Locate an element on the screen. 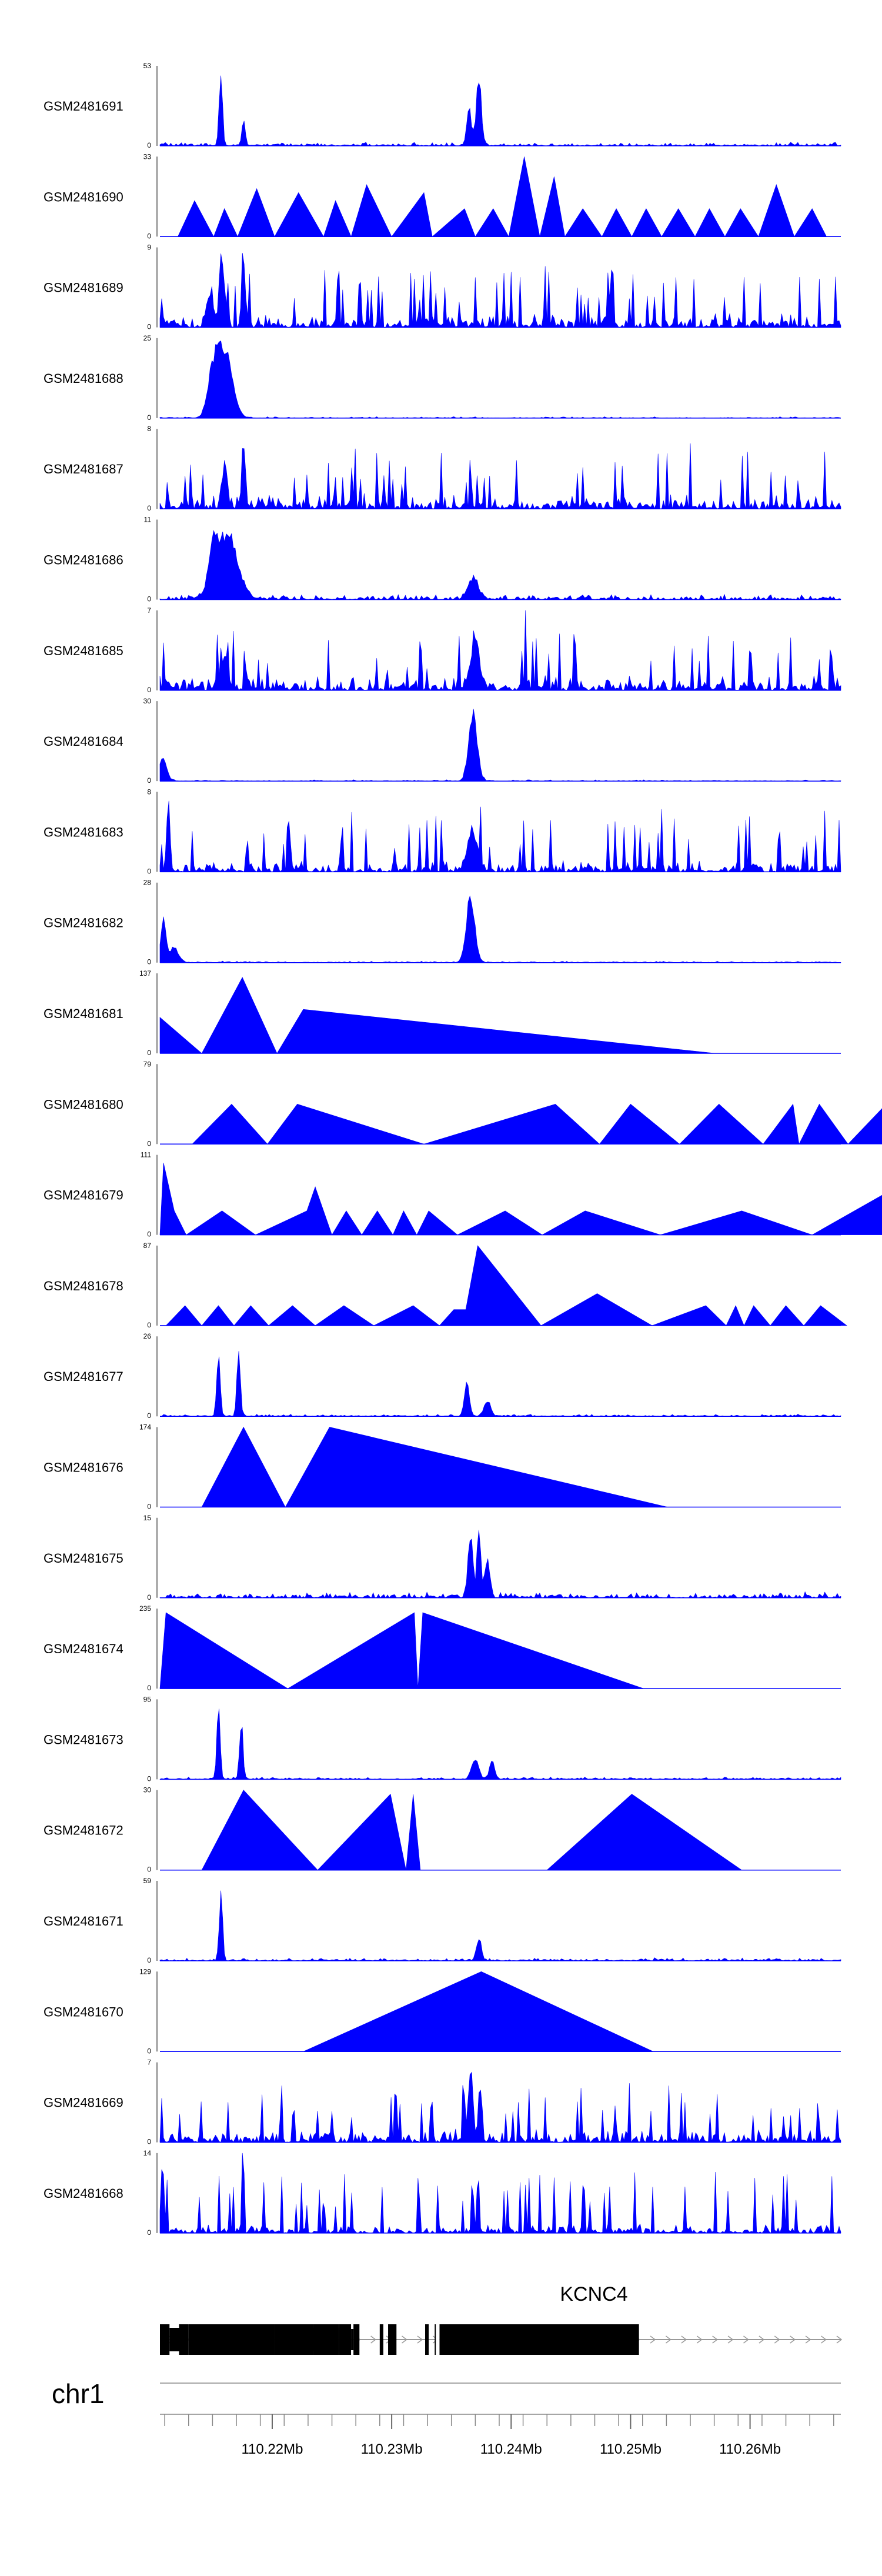 Image resolution: width=882 pixels, height=2576 pixels. track-label: GSM2481680 is located at coordinates (83, 1104).